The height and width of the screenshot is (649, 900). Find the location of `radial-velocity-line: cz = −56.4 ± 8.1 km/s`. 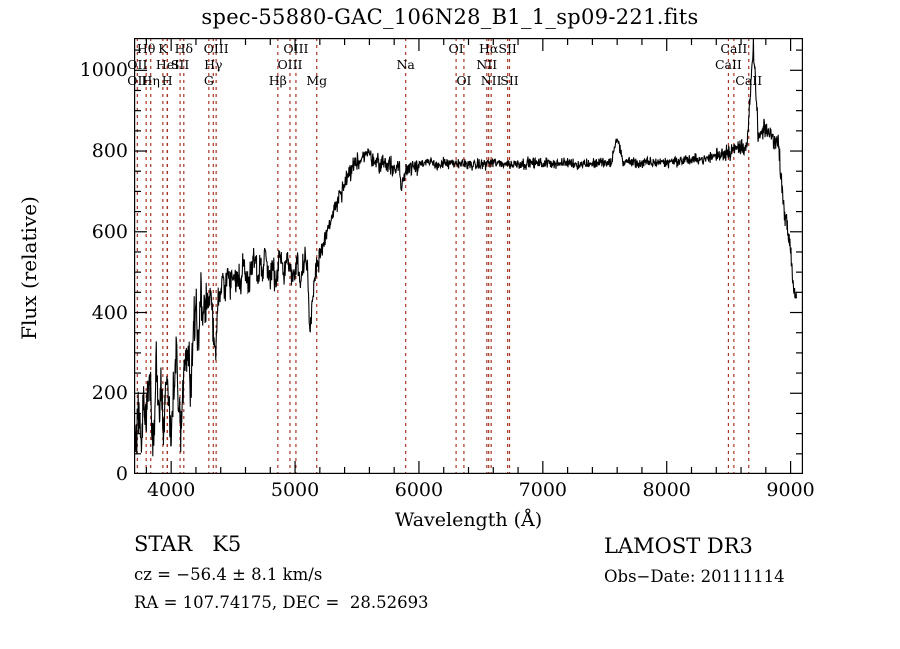

radial-velocity-line: cz = −56.4 ± 8.1 km/s is located at coordinates (228, 575).